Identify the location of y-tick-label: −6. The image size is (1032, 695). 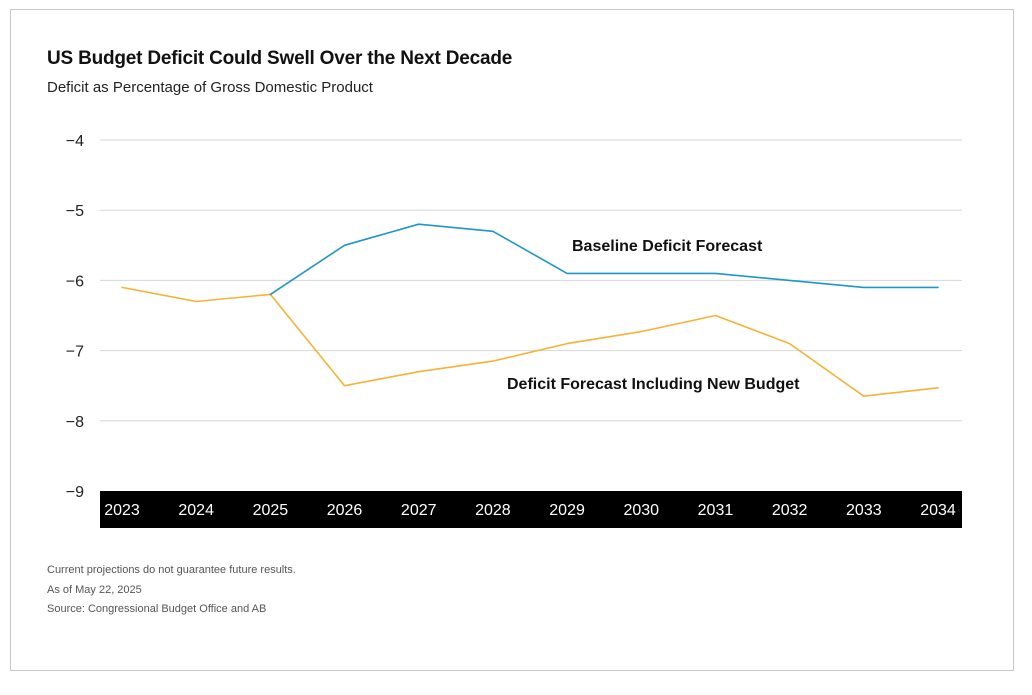
(75, 281).